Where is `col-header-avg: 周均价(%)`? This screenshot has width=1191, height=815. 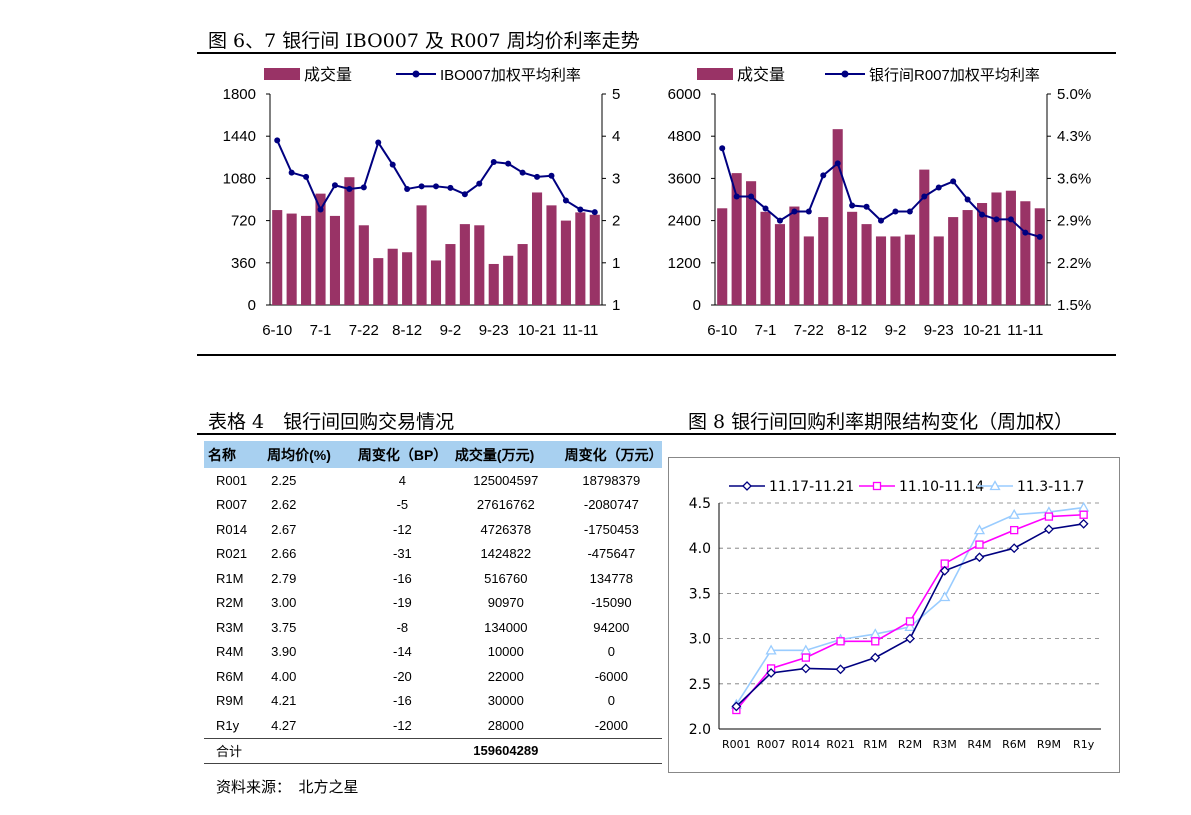
col-header-avg: 周均价(%) is located at coordinates (308, 454).